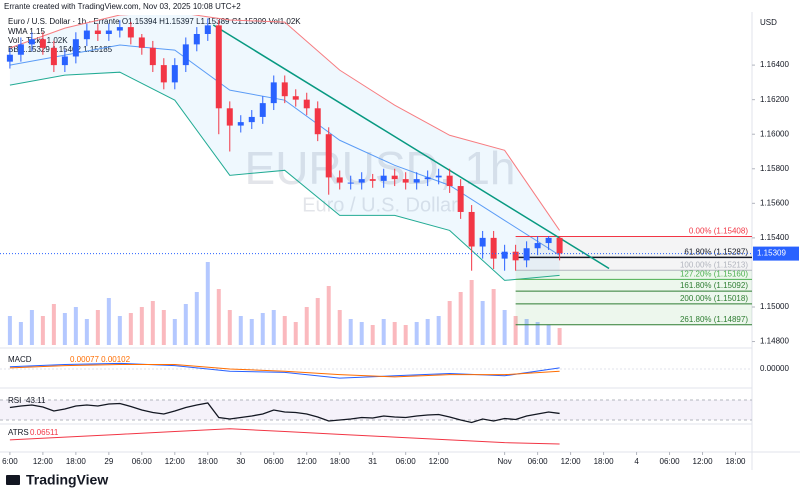  Describe the element at coordinates (340, 461) in the screenshot. I see `x-tick-label: 18:00` at that location.